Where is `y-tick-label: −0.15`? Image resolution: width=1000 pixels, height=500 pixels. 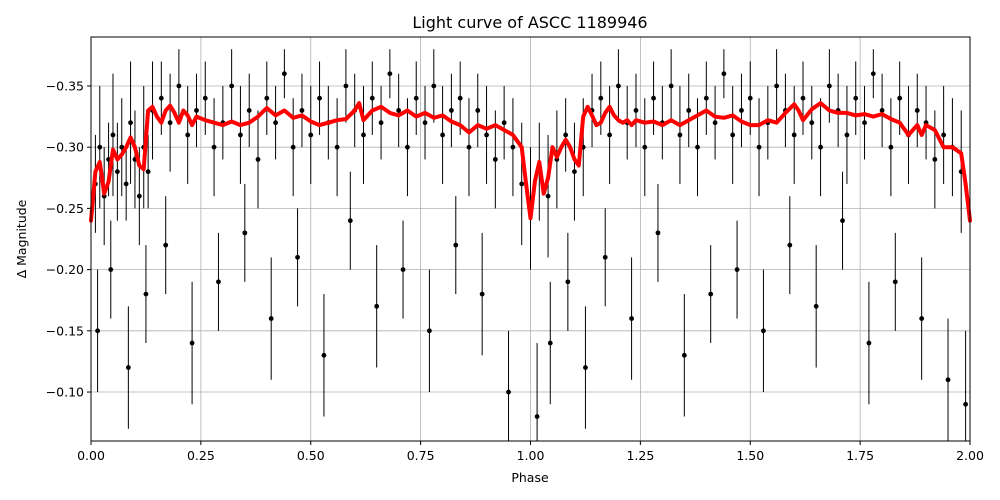
y-tick-label: −0.15 is located at coordinates (65, 330).